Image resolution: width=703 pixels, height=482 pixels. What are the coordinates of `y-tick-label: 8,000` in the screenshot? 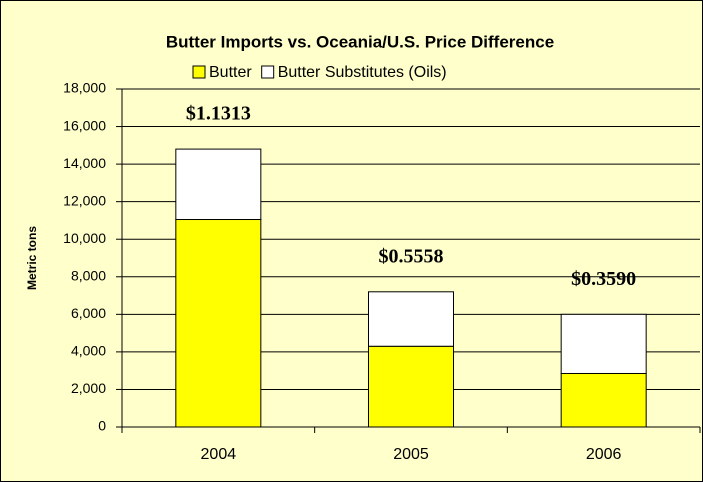 It's located at (88, 275).